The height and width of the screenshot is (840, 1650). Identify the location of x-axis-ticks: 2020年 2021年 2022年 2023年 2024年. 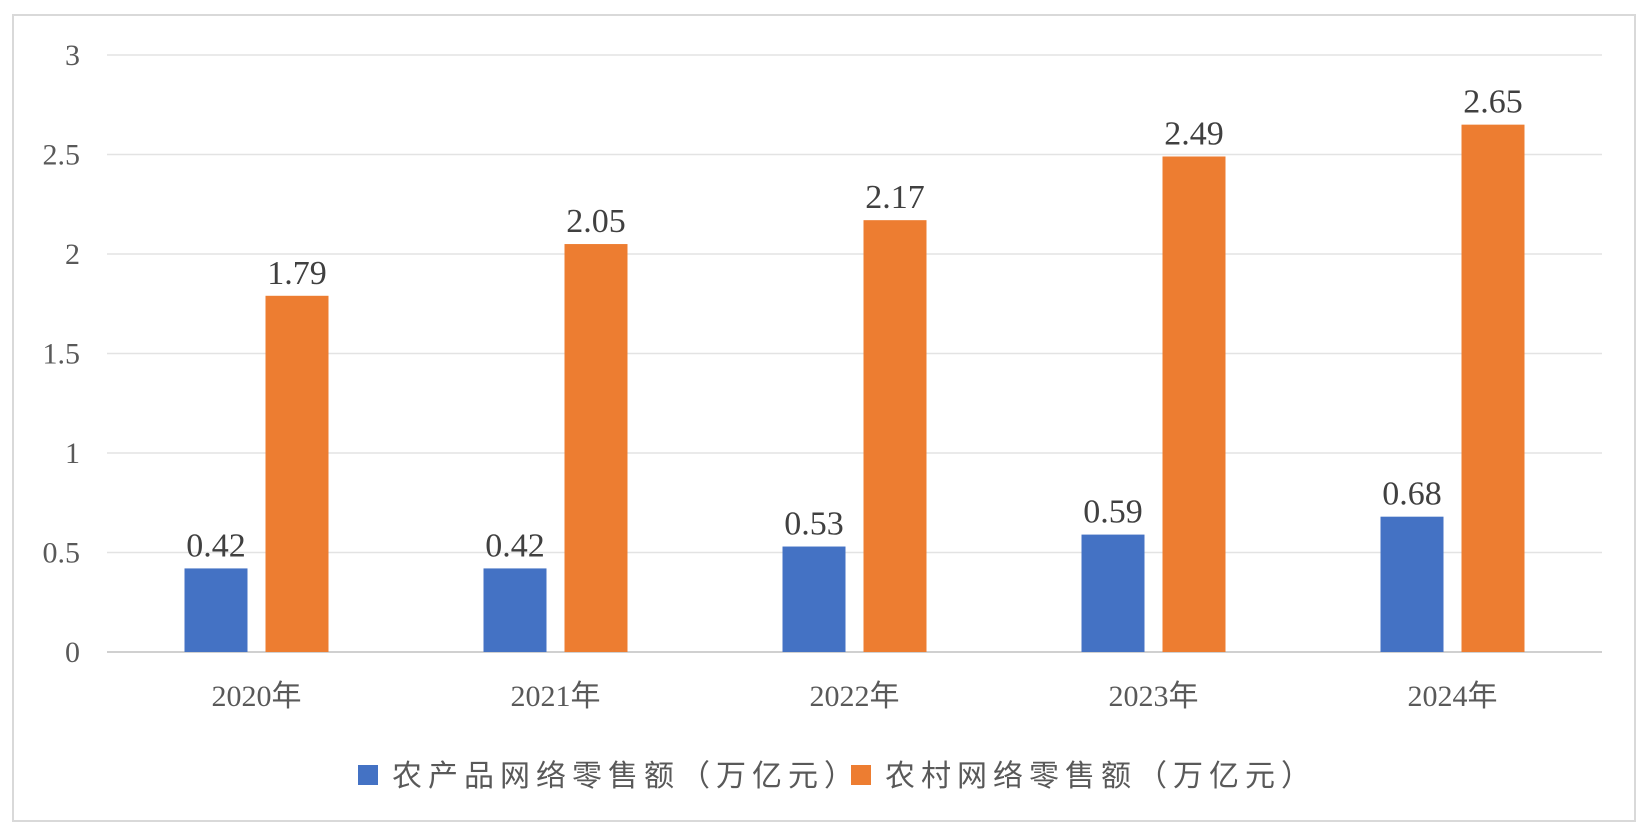
(855, 696).